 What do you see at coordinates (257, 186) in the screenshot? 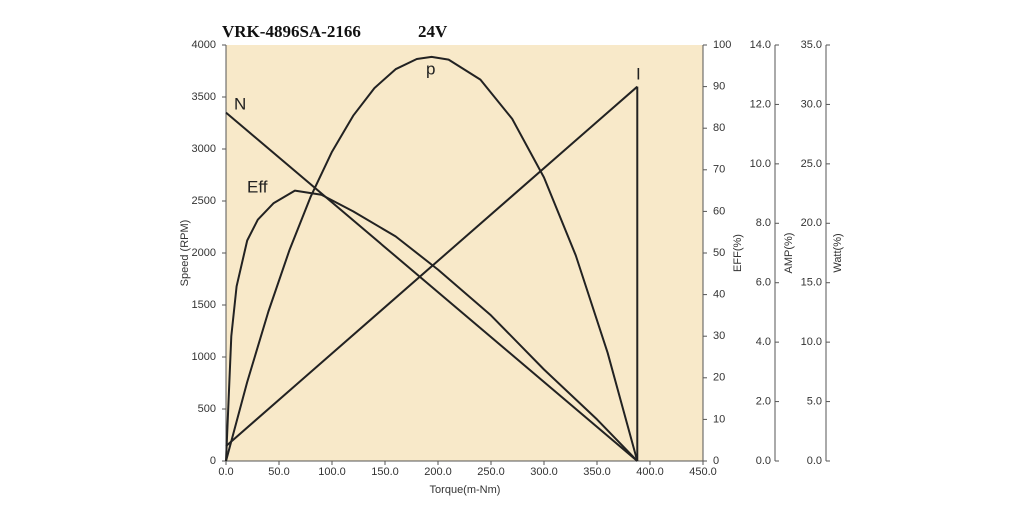
I see `series-label: Eff` at bounding box center [257, 186].